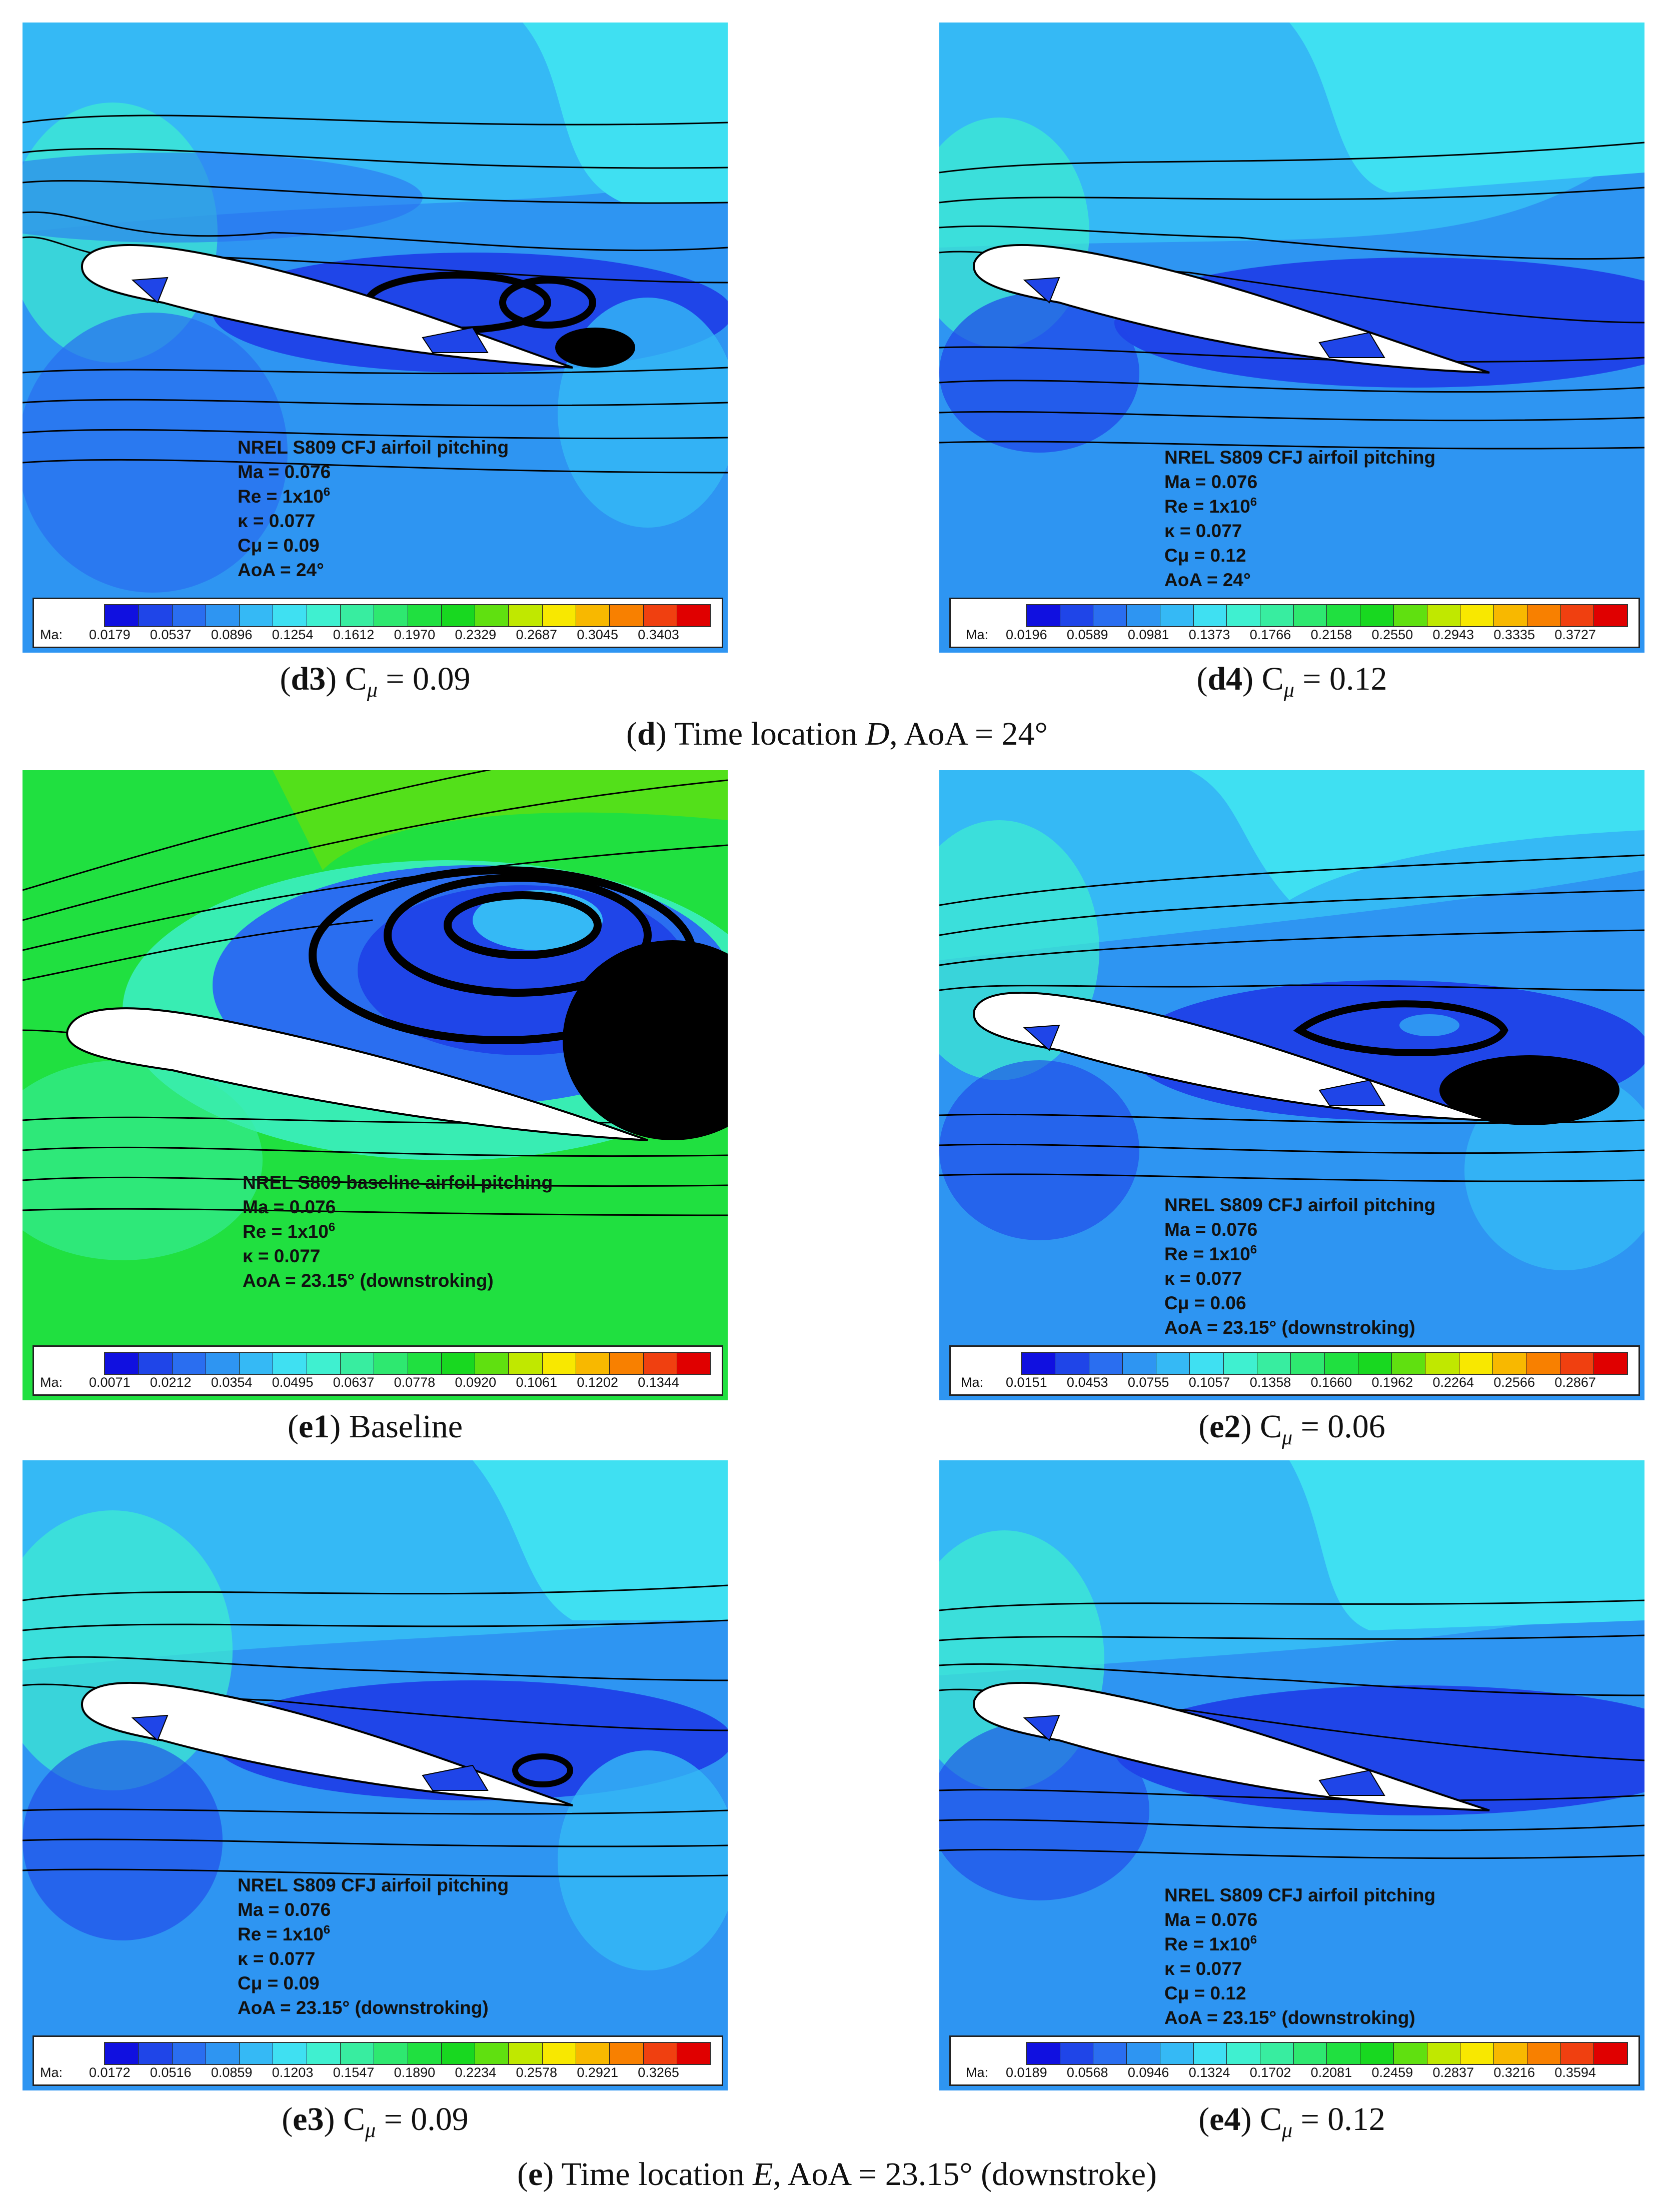  I want to click on legend-tick-label: 0.0568, so click(1087, 2072).